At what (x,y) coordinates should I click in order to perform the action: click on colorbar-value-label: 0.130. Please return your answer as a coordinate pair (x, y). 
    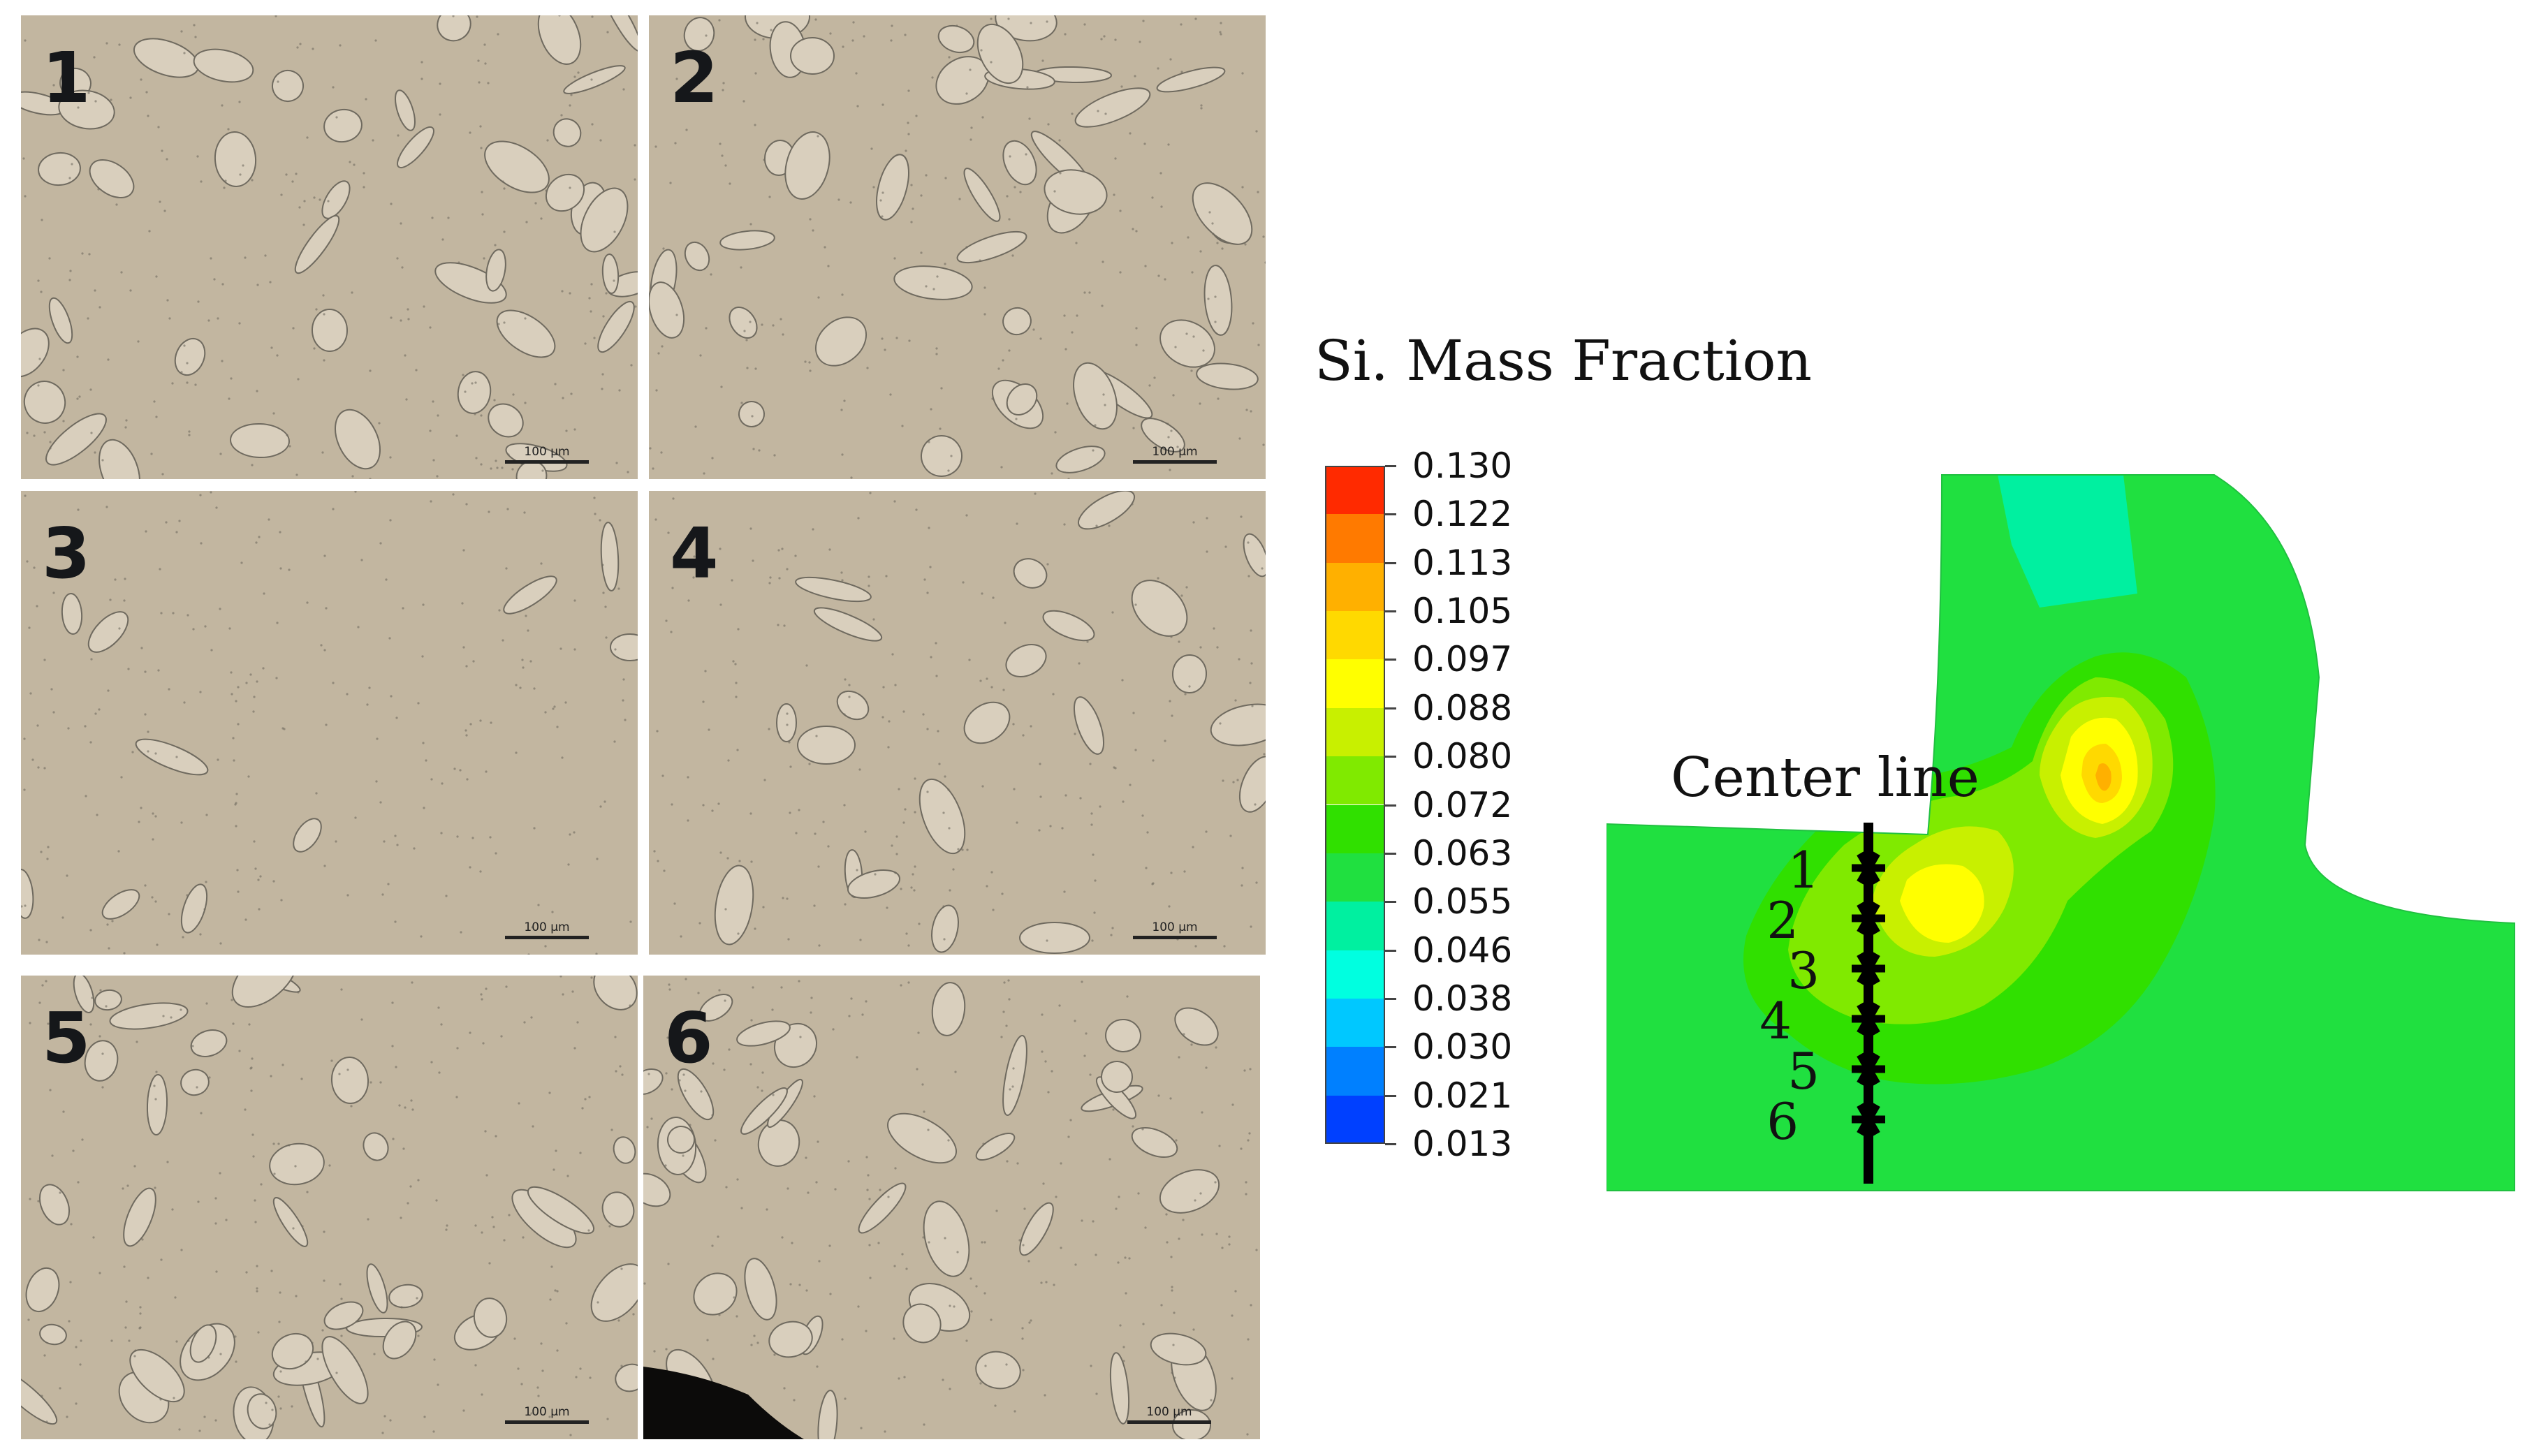
    Looking at the image, I should click on (1462, 466).